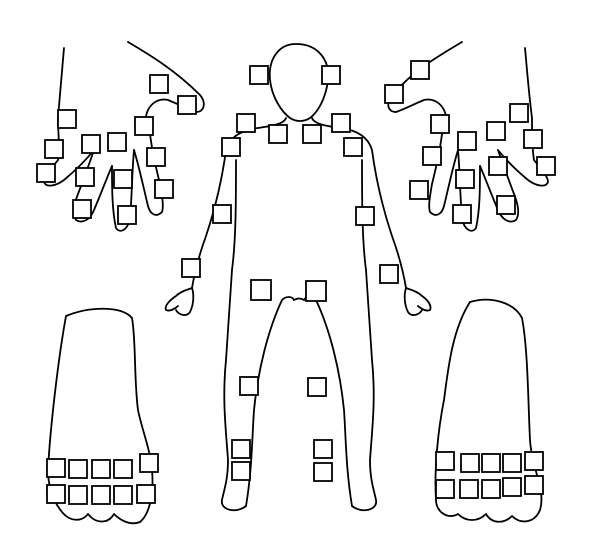 Image resolution: width=591 pixels, height=557 pixels. What do you see at coordinates (489, 475) in the screenshot?
I see `right-foot-sites` at bounding box center [489, 475].